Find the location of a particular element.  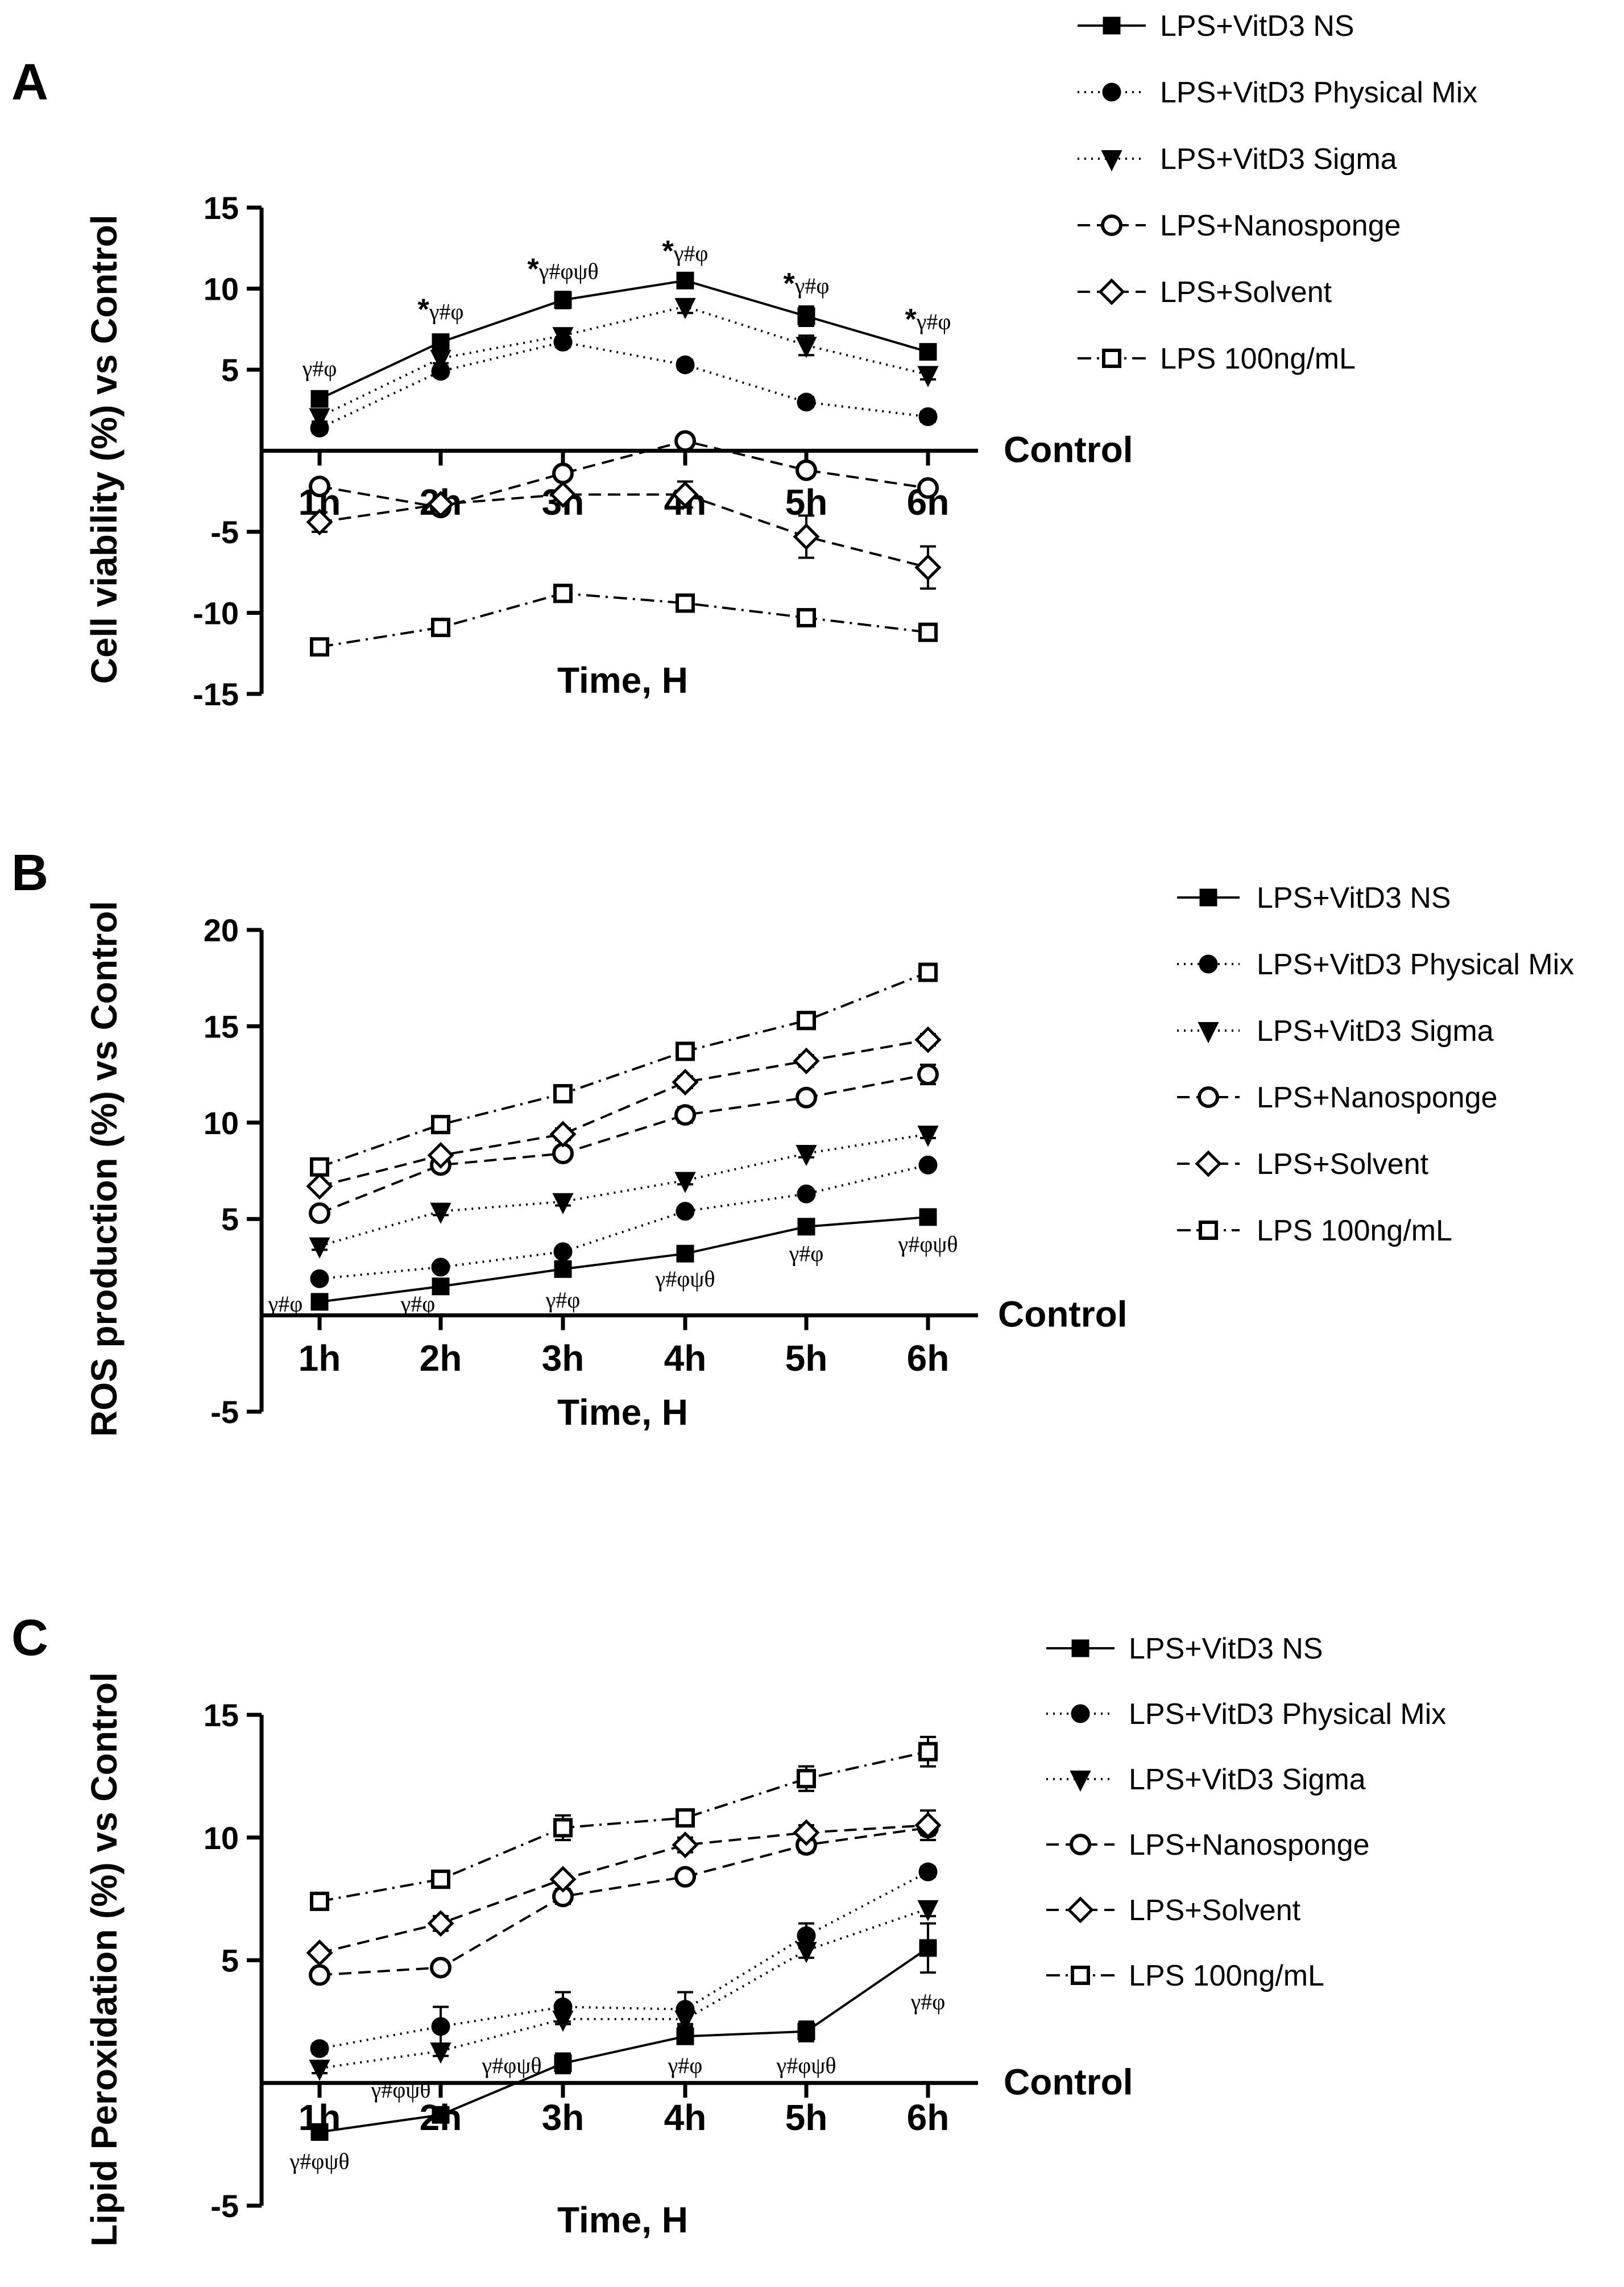

y-tick-label: 5 is located at coordinates (230, 1961).